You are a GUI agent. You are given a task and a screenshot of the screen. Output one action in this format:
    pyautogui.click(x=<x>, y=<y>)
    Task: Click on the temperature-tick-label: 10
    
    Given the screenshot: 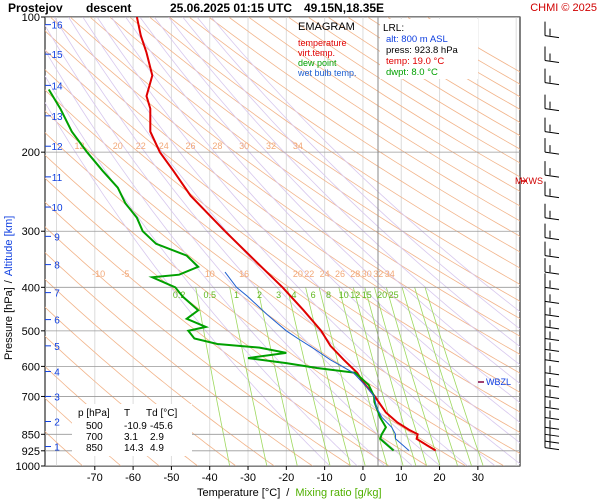 What is the action you would take?
    pyautogui.click(x=401, y=478)
    